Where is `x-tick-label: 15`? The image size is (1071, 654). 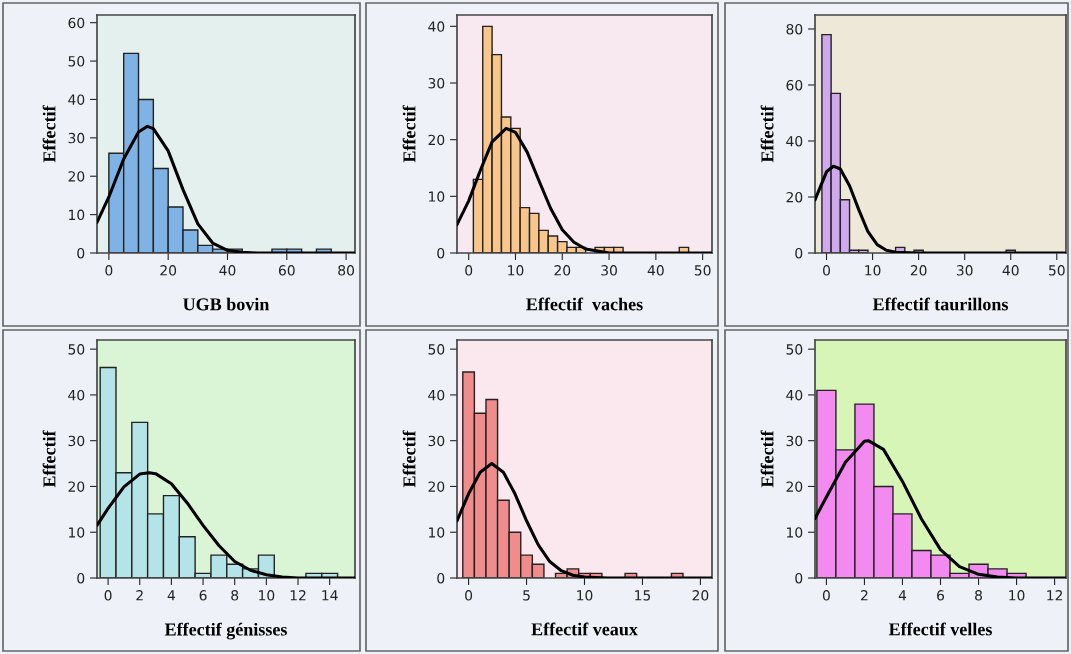
x-tick-label: 15 is located at coordinates (643, 595).